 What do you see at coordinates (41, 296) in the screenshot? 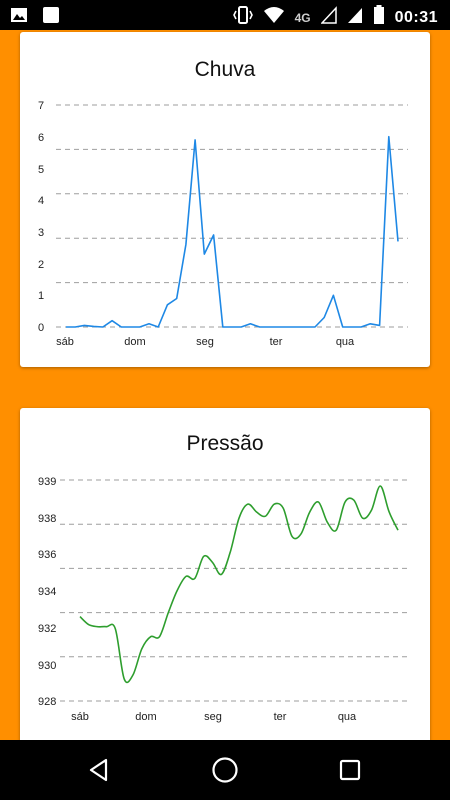
I see `y-tick-label: 1` at bounding box center [41, 296].